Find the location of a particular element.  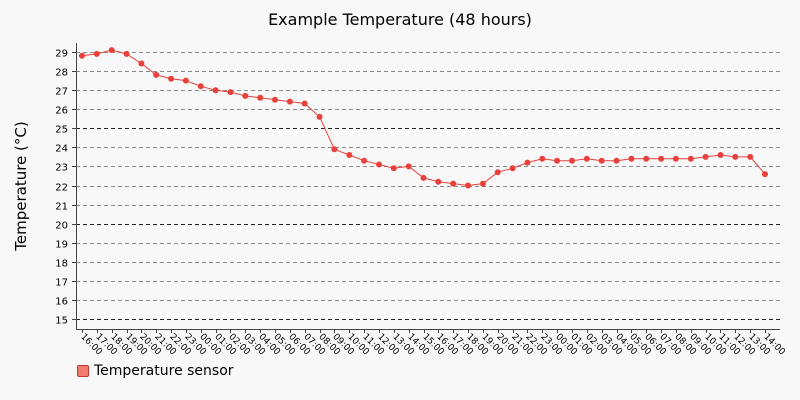

y-tick-label: 28 is located at coordinates (61, 73).